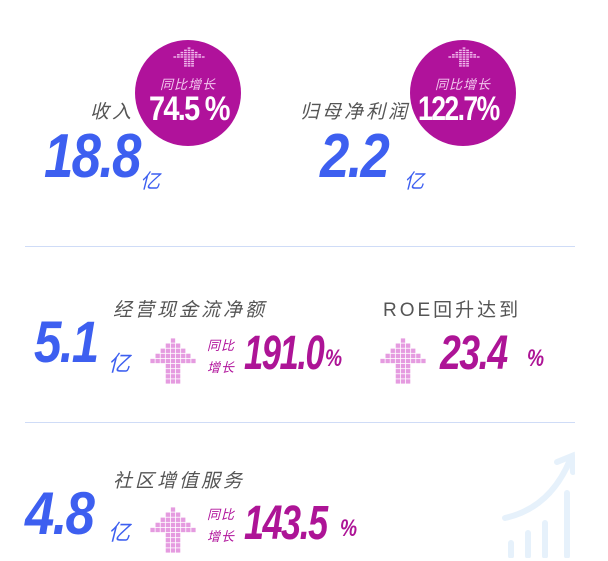 Image resolution: width=608 pixels, height=561 pixels. What do you see at coordinates (355, 156) in the screenshot?
I see `net-profit-value: 2.2` at bounding box center [355, 156].